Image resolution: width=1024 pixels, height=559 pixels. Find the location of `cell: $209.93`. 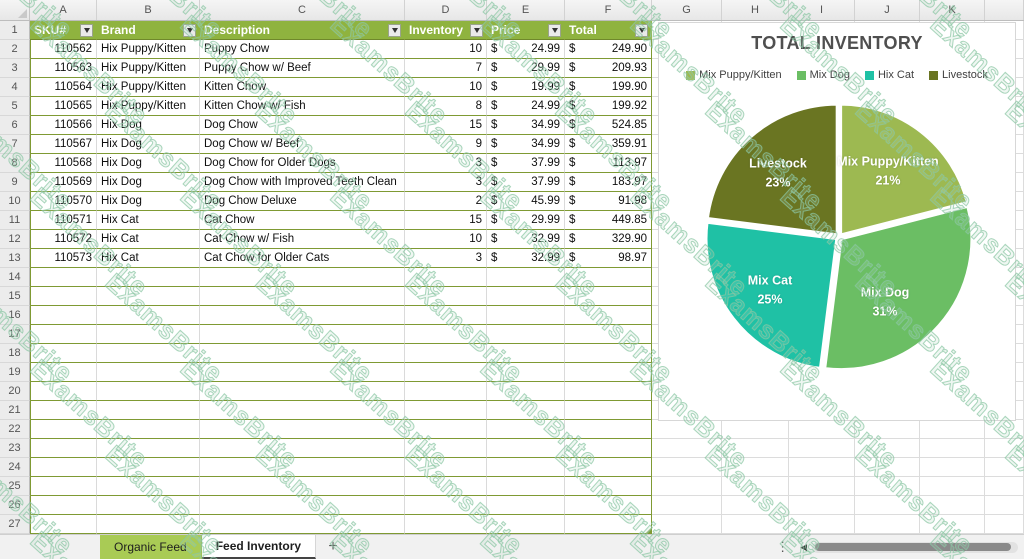

cell: $209.93 is located at coordinates (608, 68).